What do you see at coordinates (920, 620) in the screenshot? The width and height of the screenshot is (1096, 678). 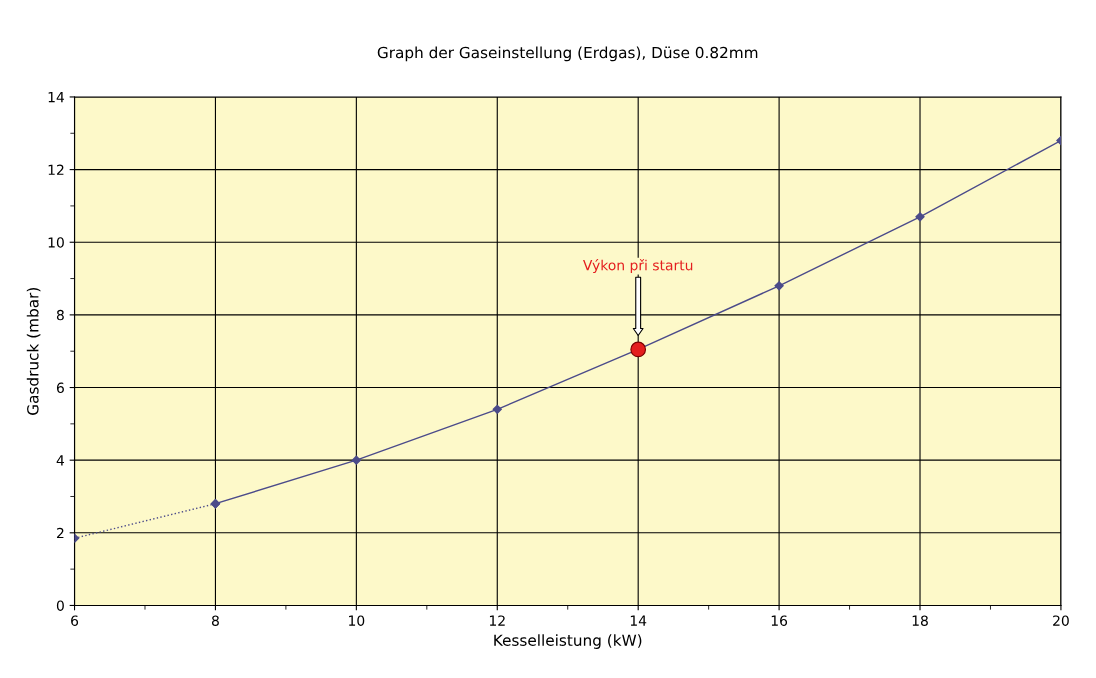 I see `x-tick-label: 18` at bounding box center [920, 620].